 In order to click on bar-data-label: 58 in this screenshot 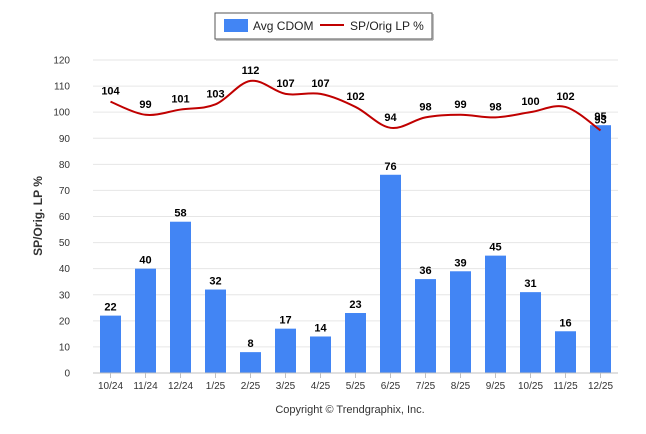, I will do `click(180, 214)`.